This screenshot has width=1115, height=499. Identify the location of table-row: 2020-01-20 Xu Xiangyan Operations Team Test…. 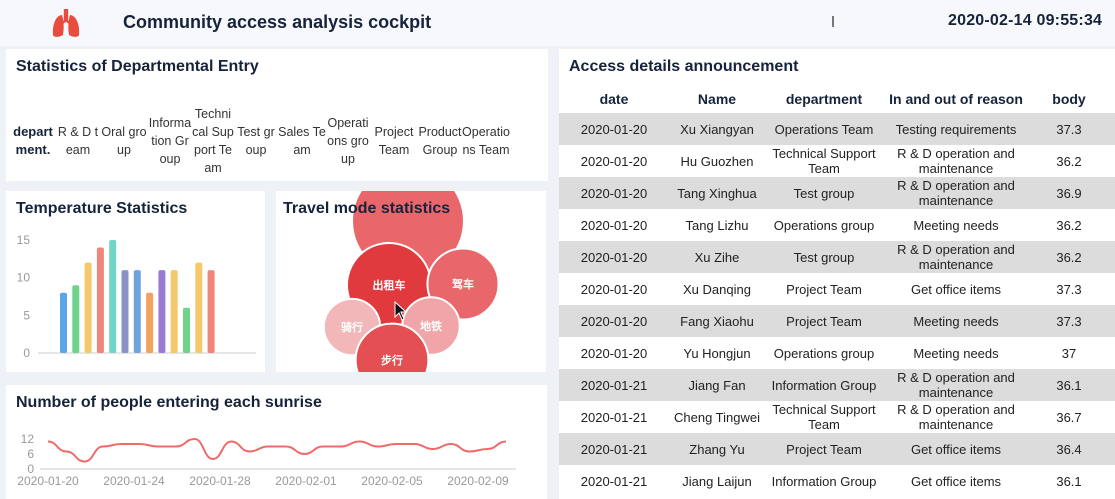
(837, 129).